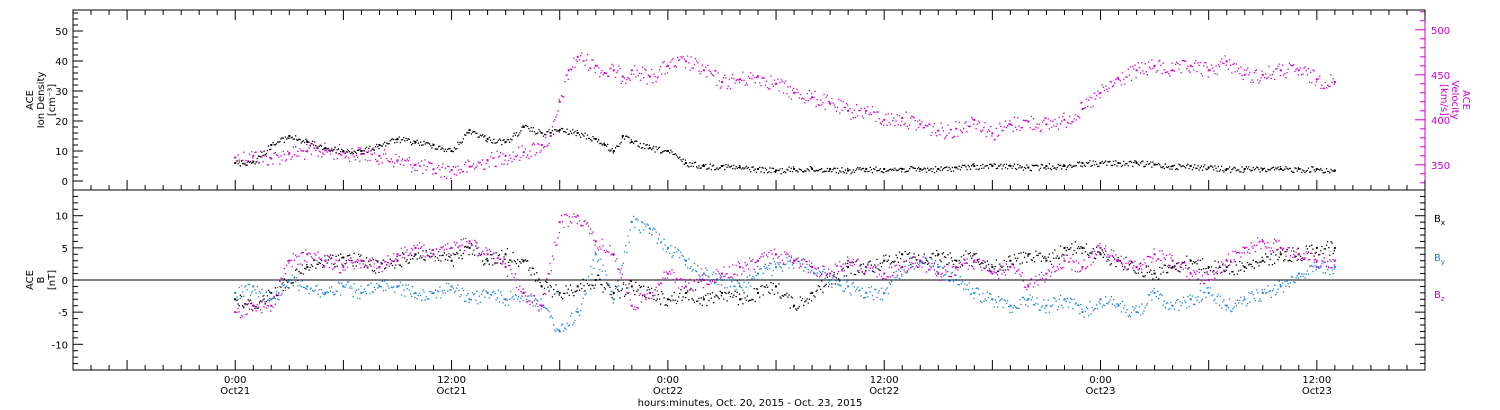 This screenshot has width=1500, height=410. Describe the element at coordinates (487, 292) in the screenshot. I see `by-point` at that location.